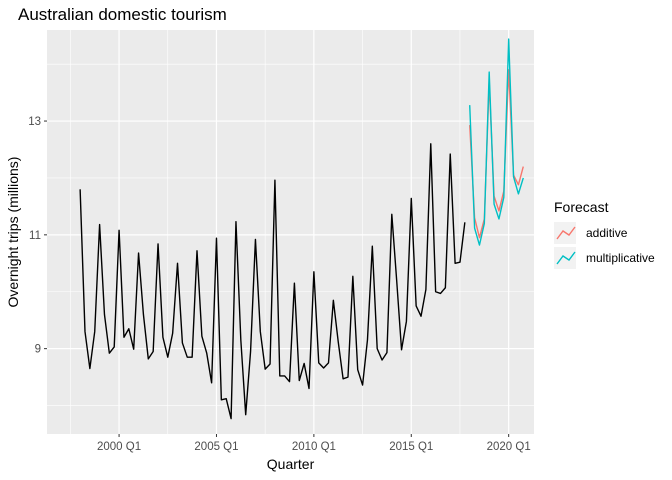 The image size is (672, 480). I want to click on y-axis: 9 11 13, so click(37, 236).